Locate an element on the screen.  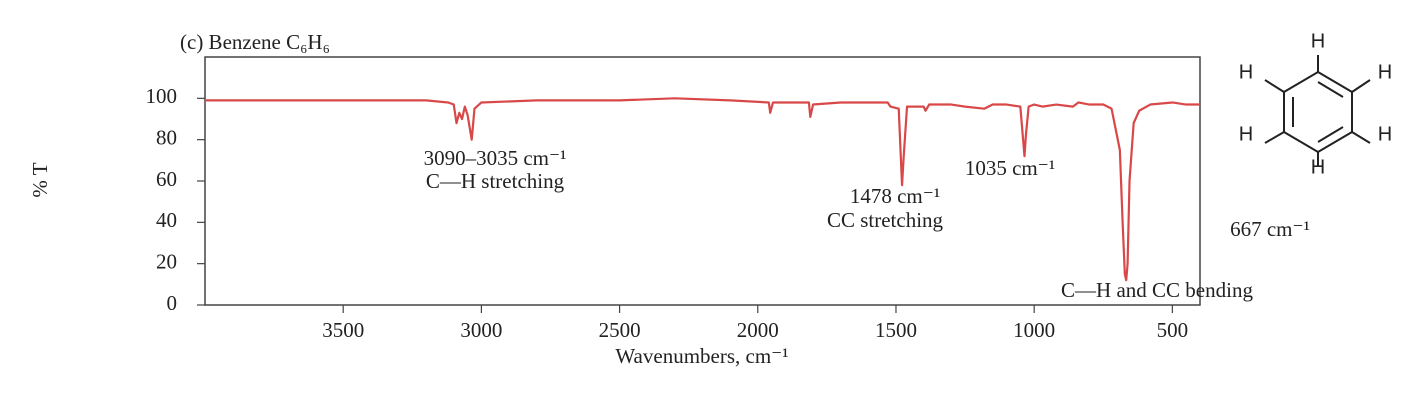
x-axis-label: Wavenumbers, cm⁻¹ is located at coordinates (701, 356).